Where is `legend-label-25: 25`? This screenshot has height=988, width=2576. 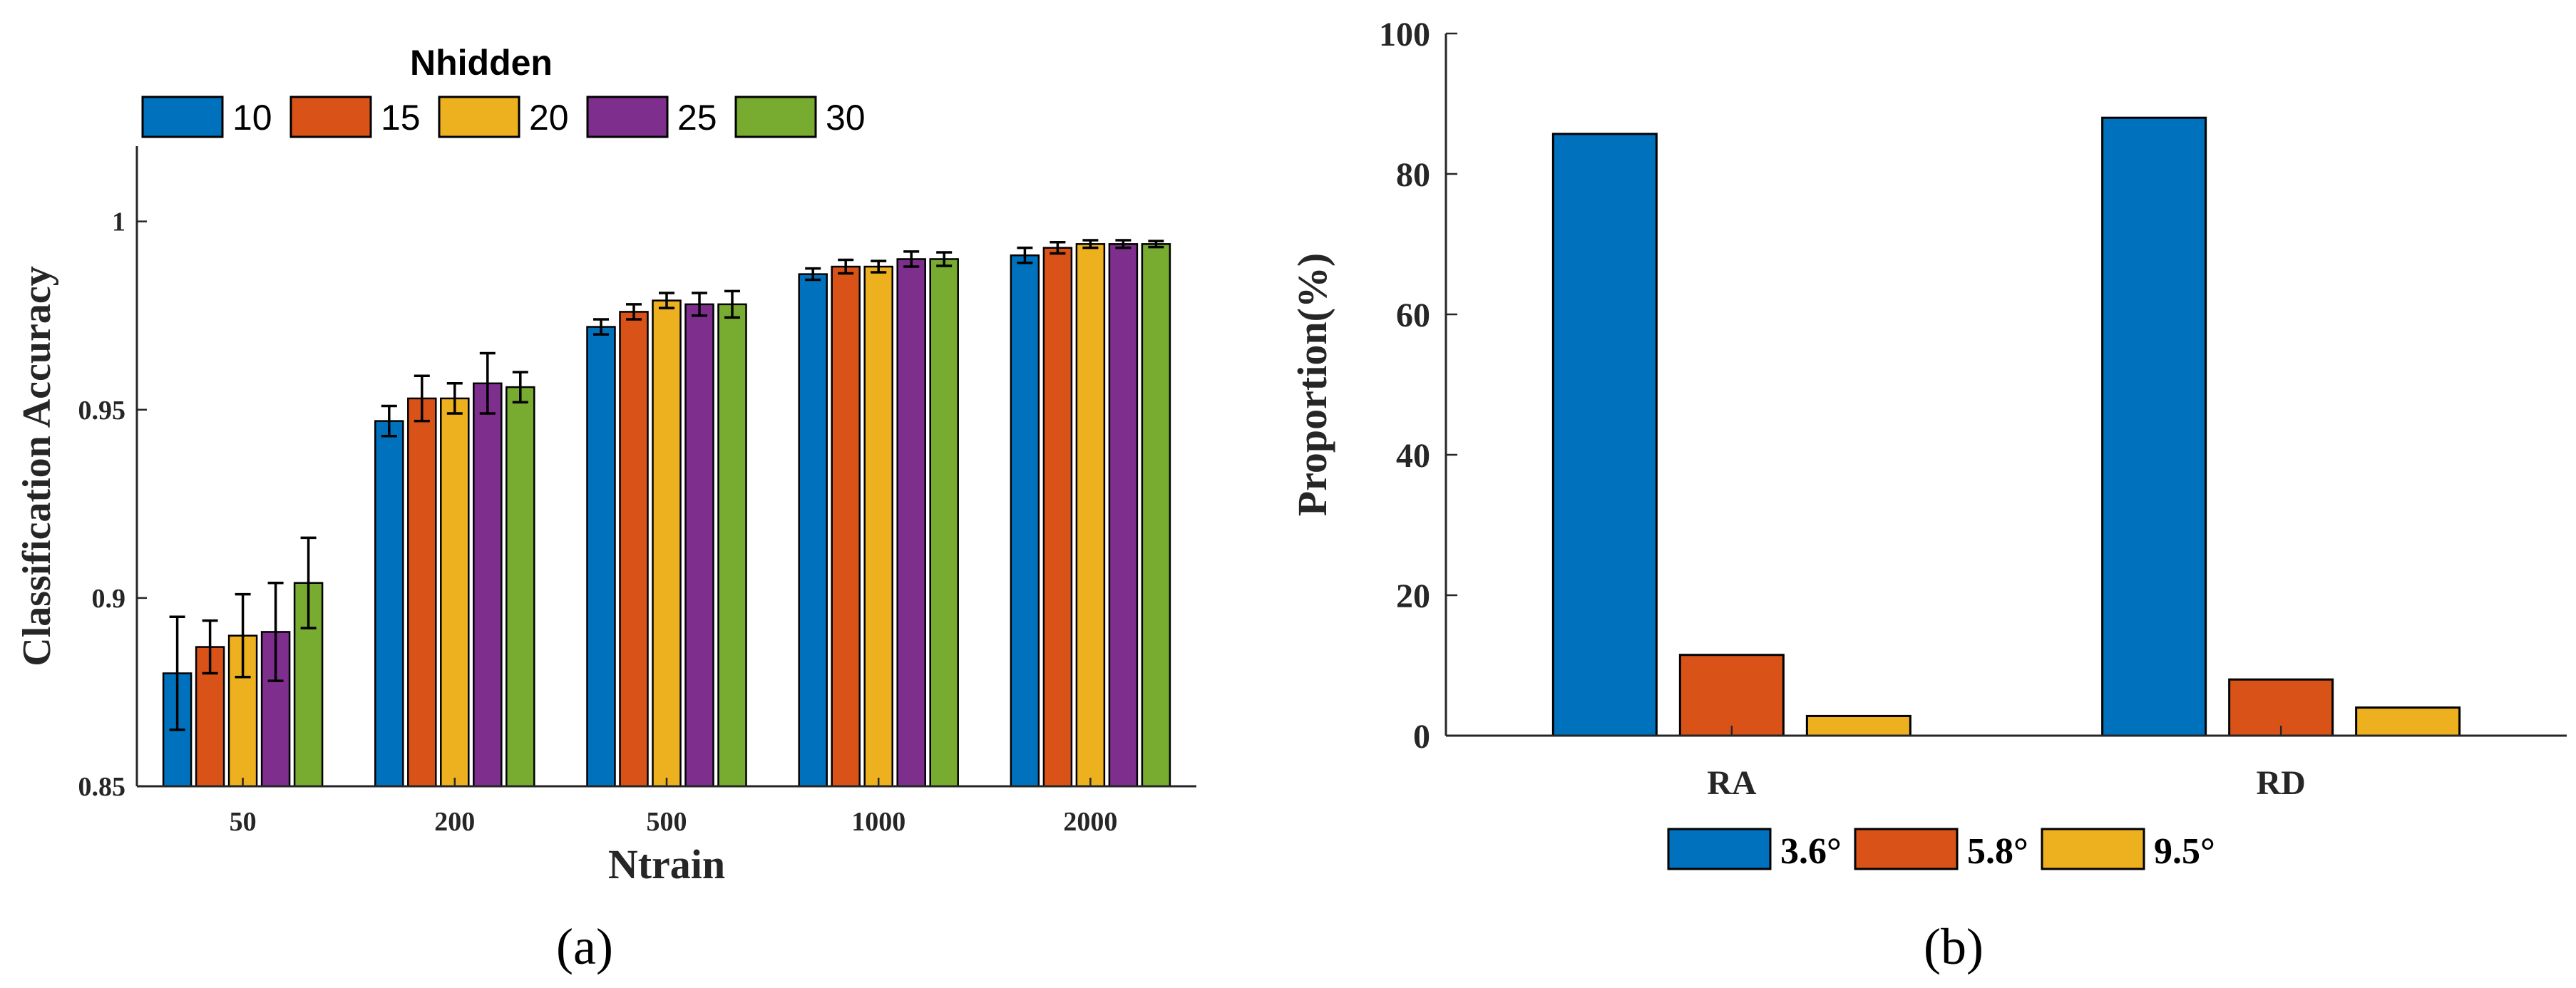
legend-label-25: 25 is located at coordinates (697, 118).